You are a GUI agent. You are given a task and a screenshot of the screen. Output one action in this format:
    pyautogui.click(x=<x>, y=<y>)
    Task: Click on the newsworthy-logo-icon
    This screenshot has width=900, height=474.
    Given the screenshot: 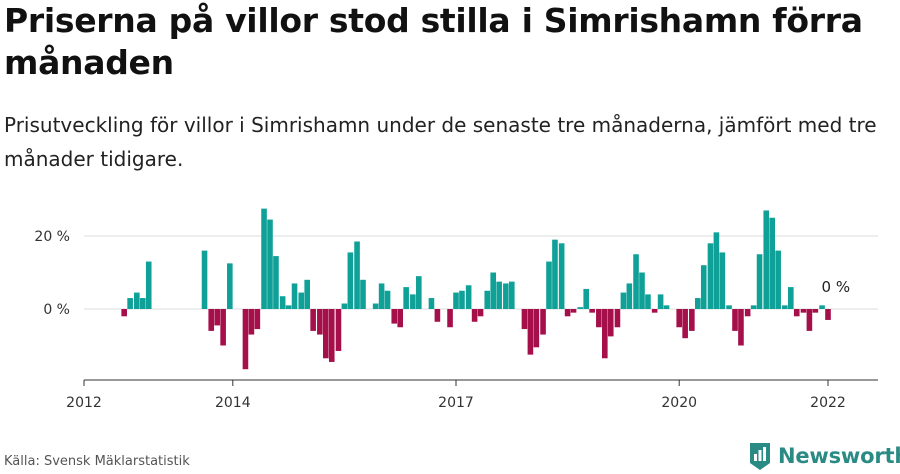 What is the action you would take?
    pyautogui.click(x=760, y=456)
    